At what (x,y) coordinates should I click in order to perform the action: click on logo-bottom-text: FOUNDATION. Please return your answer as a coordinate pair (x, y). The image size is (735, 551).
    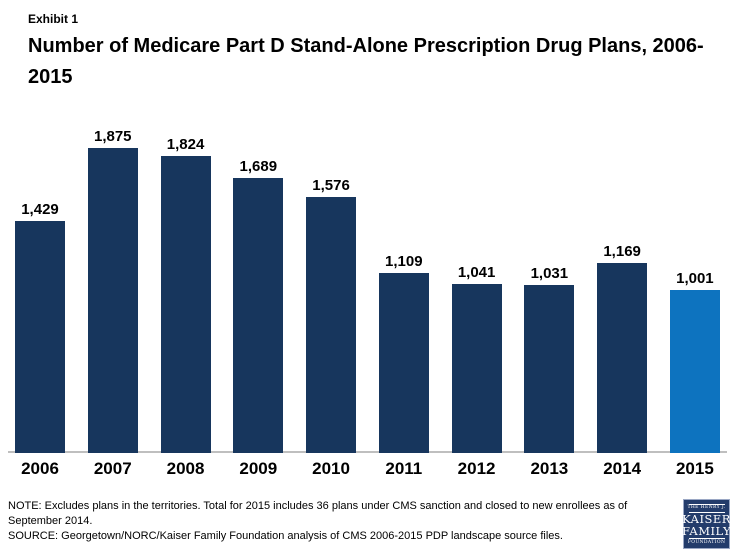
    Looking at the image, I should click on (706, 542).